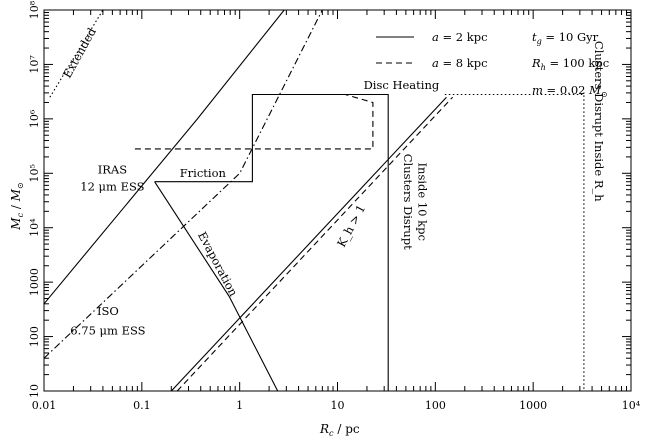 This screenshot has height=442, width=648. I want to click on y-tick-label: 1000, so click(34, 282).